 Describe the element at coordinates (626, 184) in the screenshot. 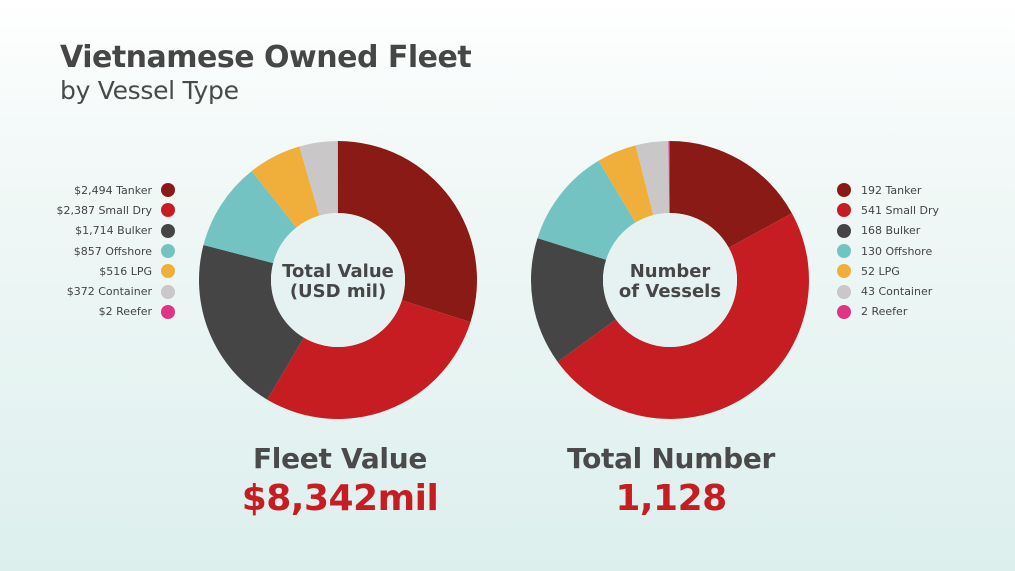

I see `count-slice-lpg` at that location.